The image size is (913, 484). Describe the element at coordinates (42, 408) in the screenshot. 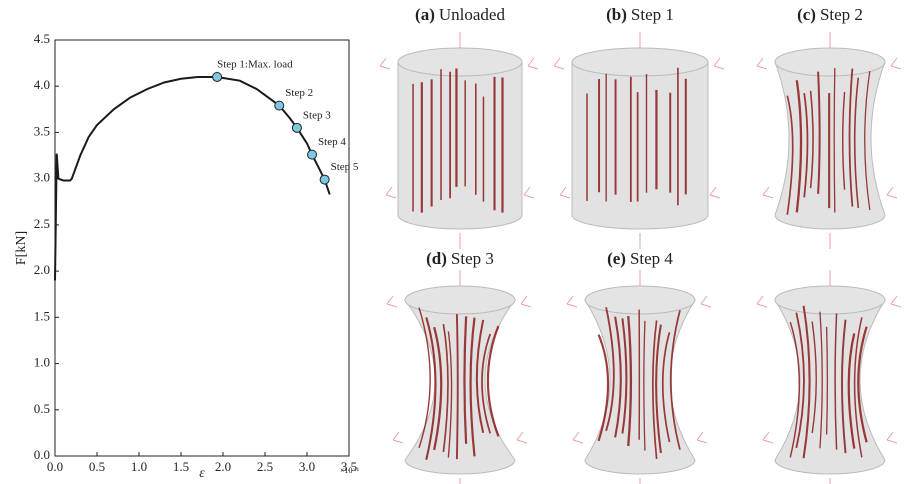

I see `y-tick-label: 0.5` at that location.